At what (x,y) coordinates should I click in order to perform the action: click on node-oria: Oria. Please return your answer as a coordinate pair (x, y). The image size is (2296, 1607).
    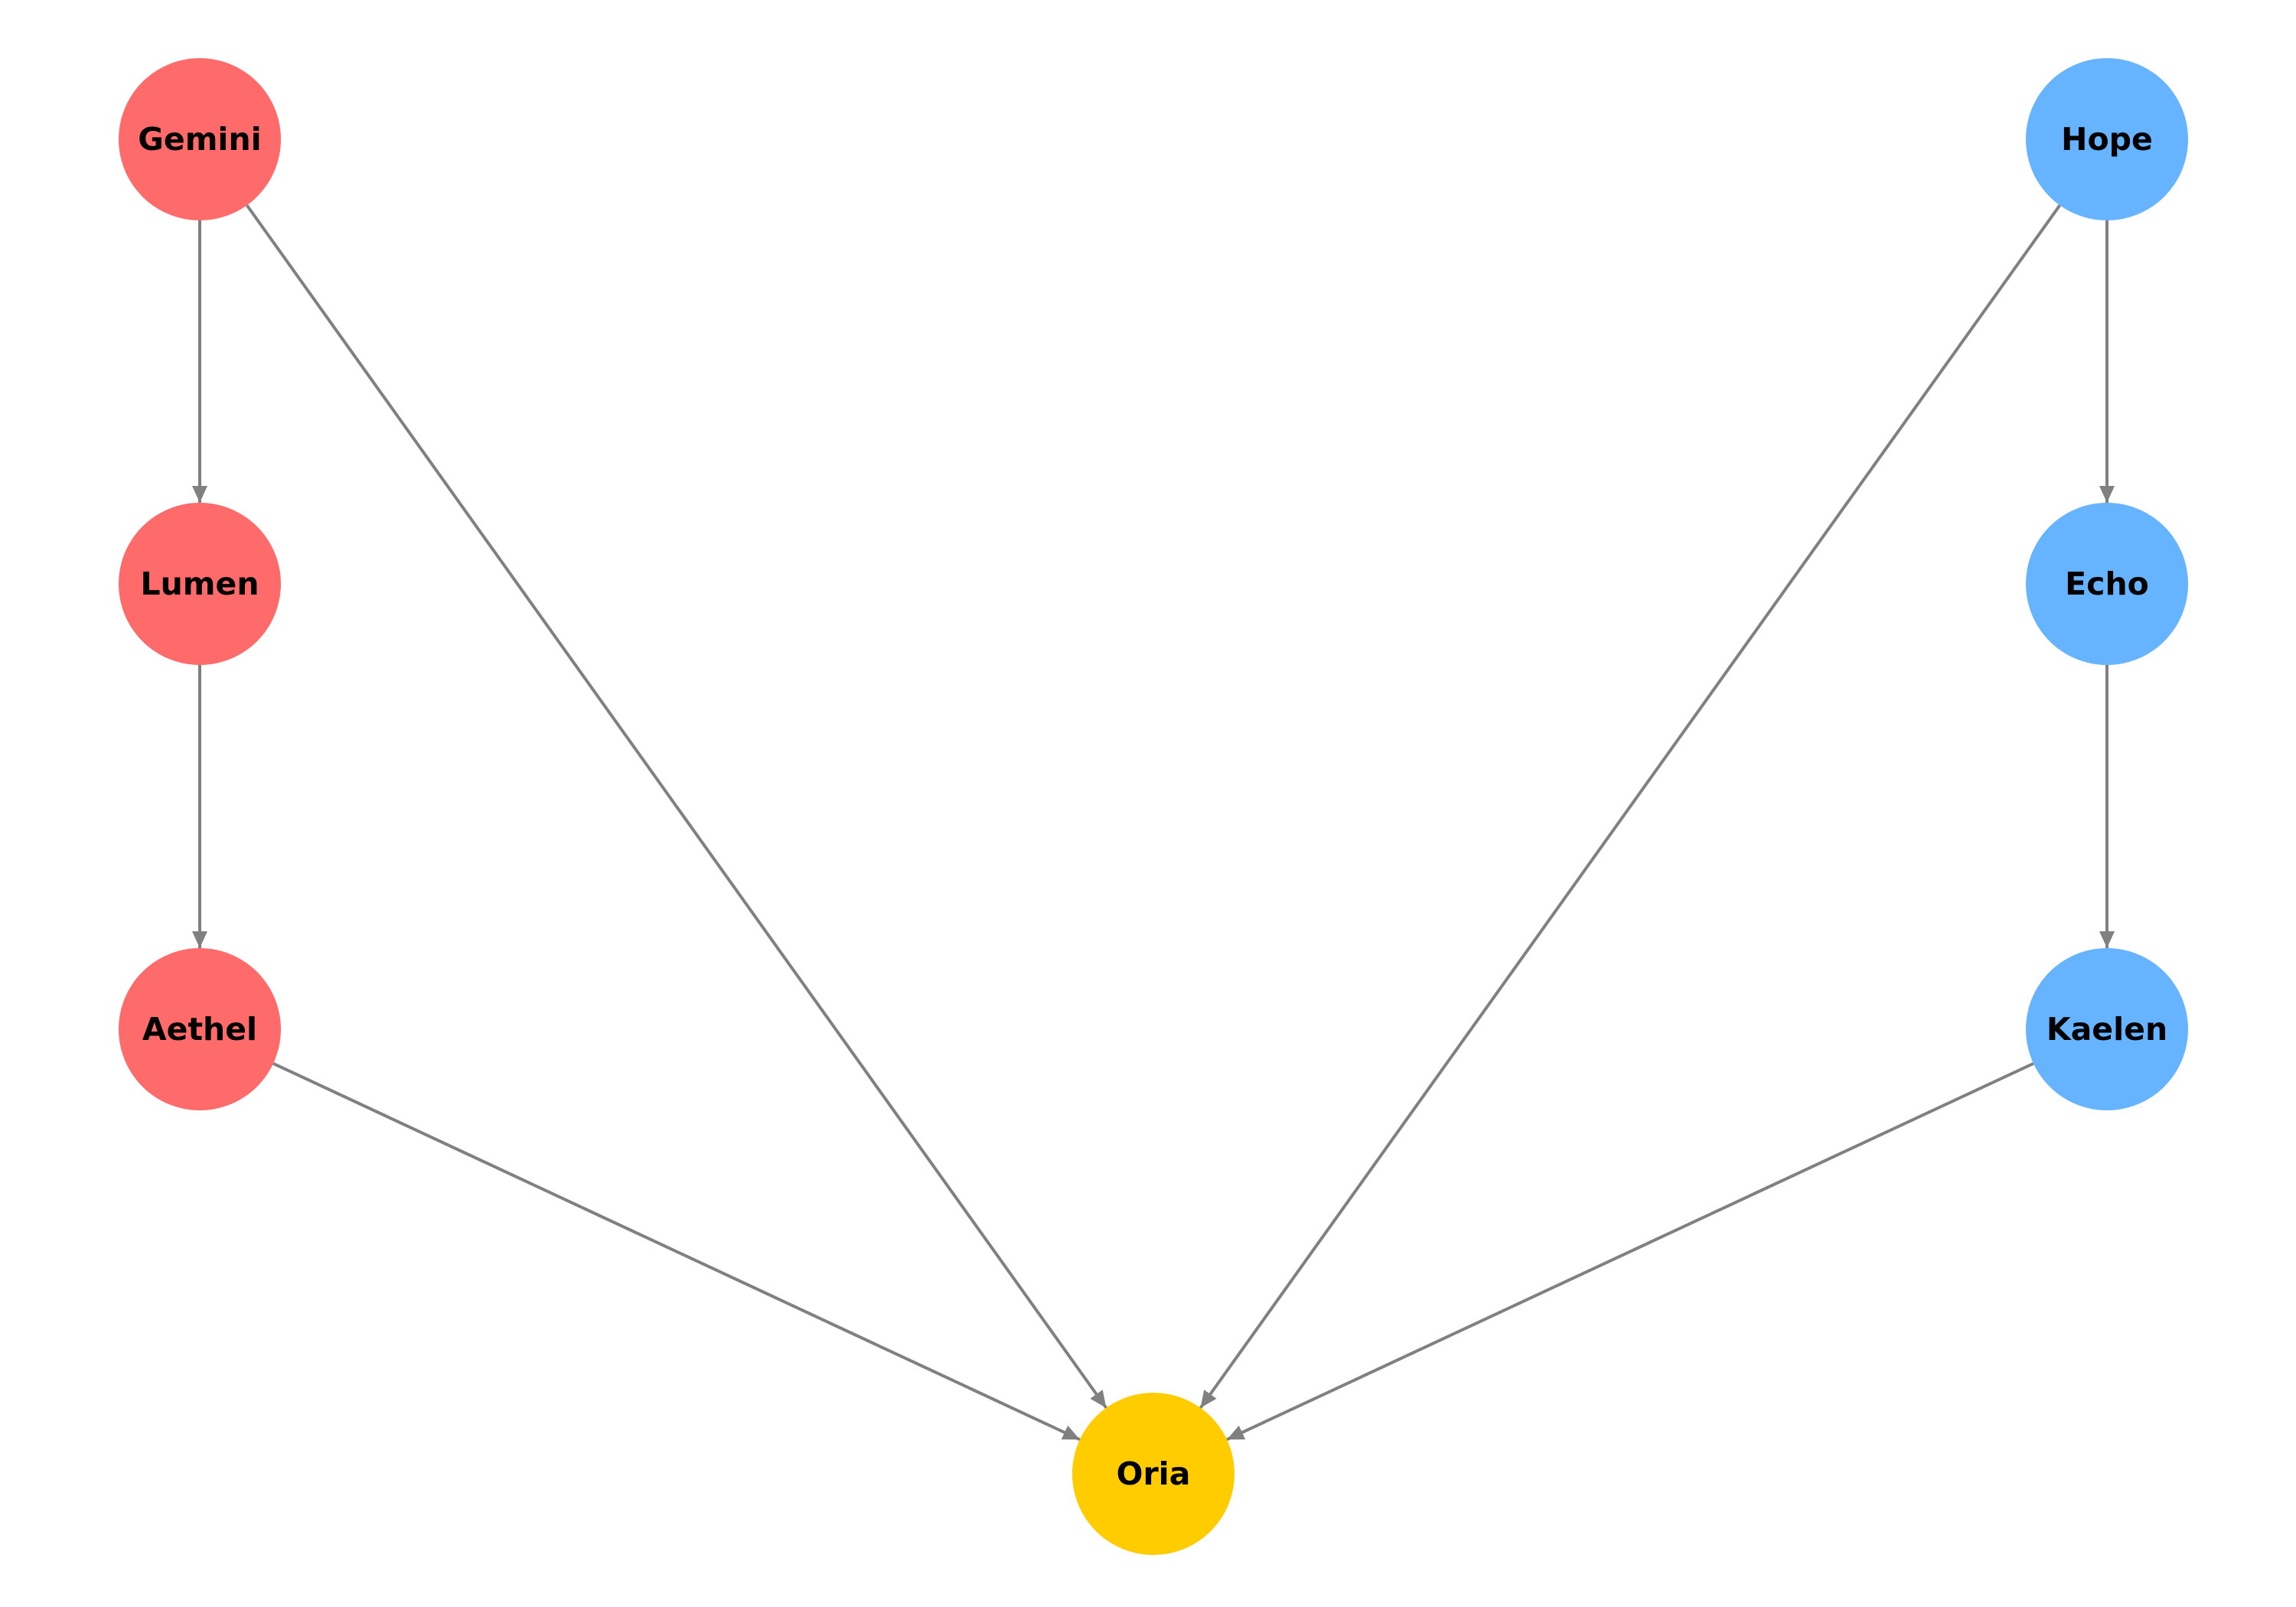
    Looking at the image, I should click on (1153, 1474).